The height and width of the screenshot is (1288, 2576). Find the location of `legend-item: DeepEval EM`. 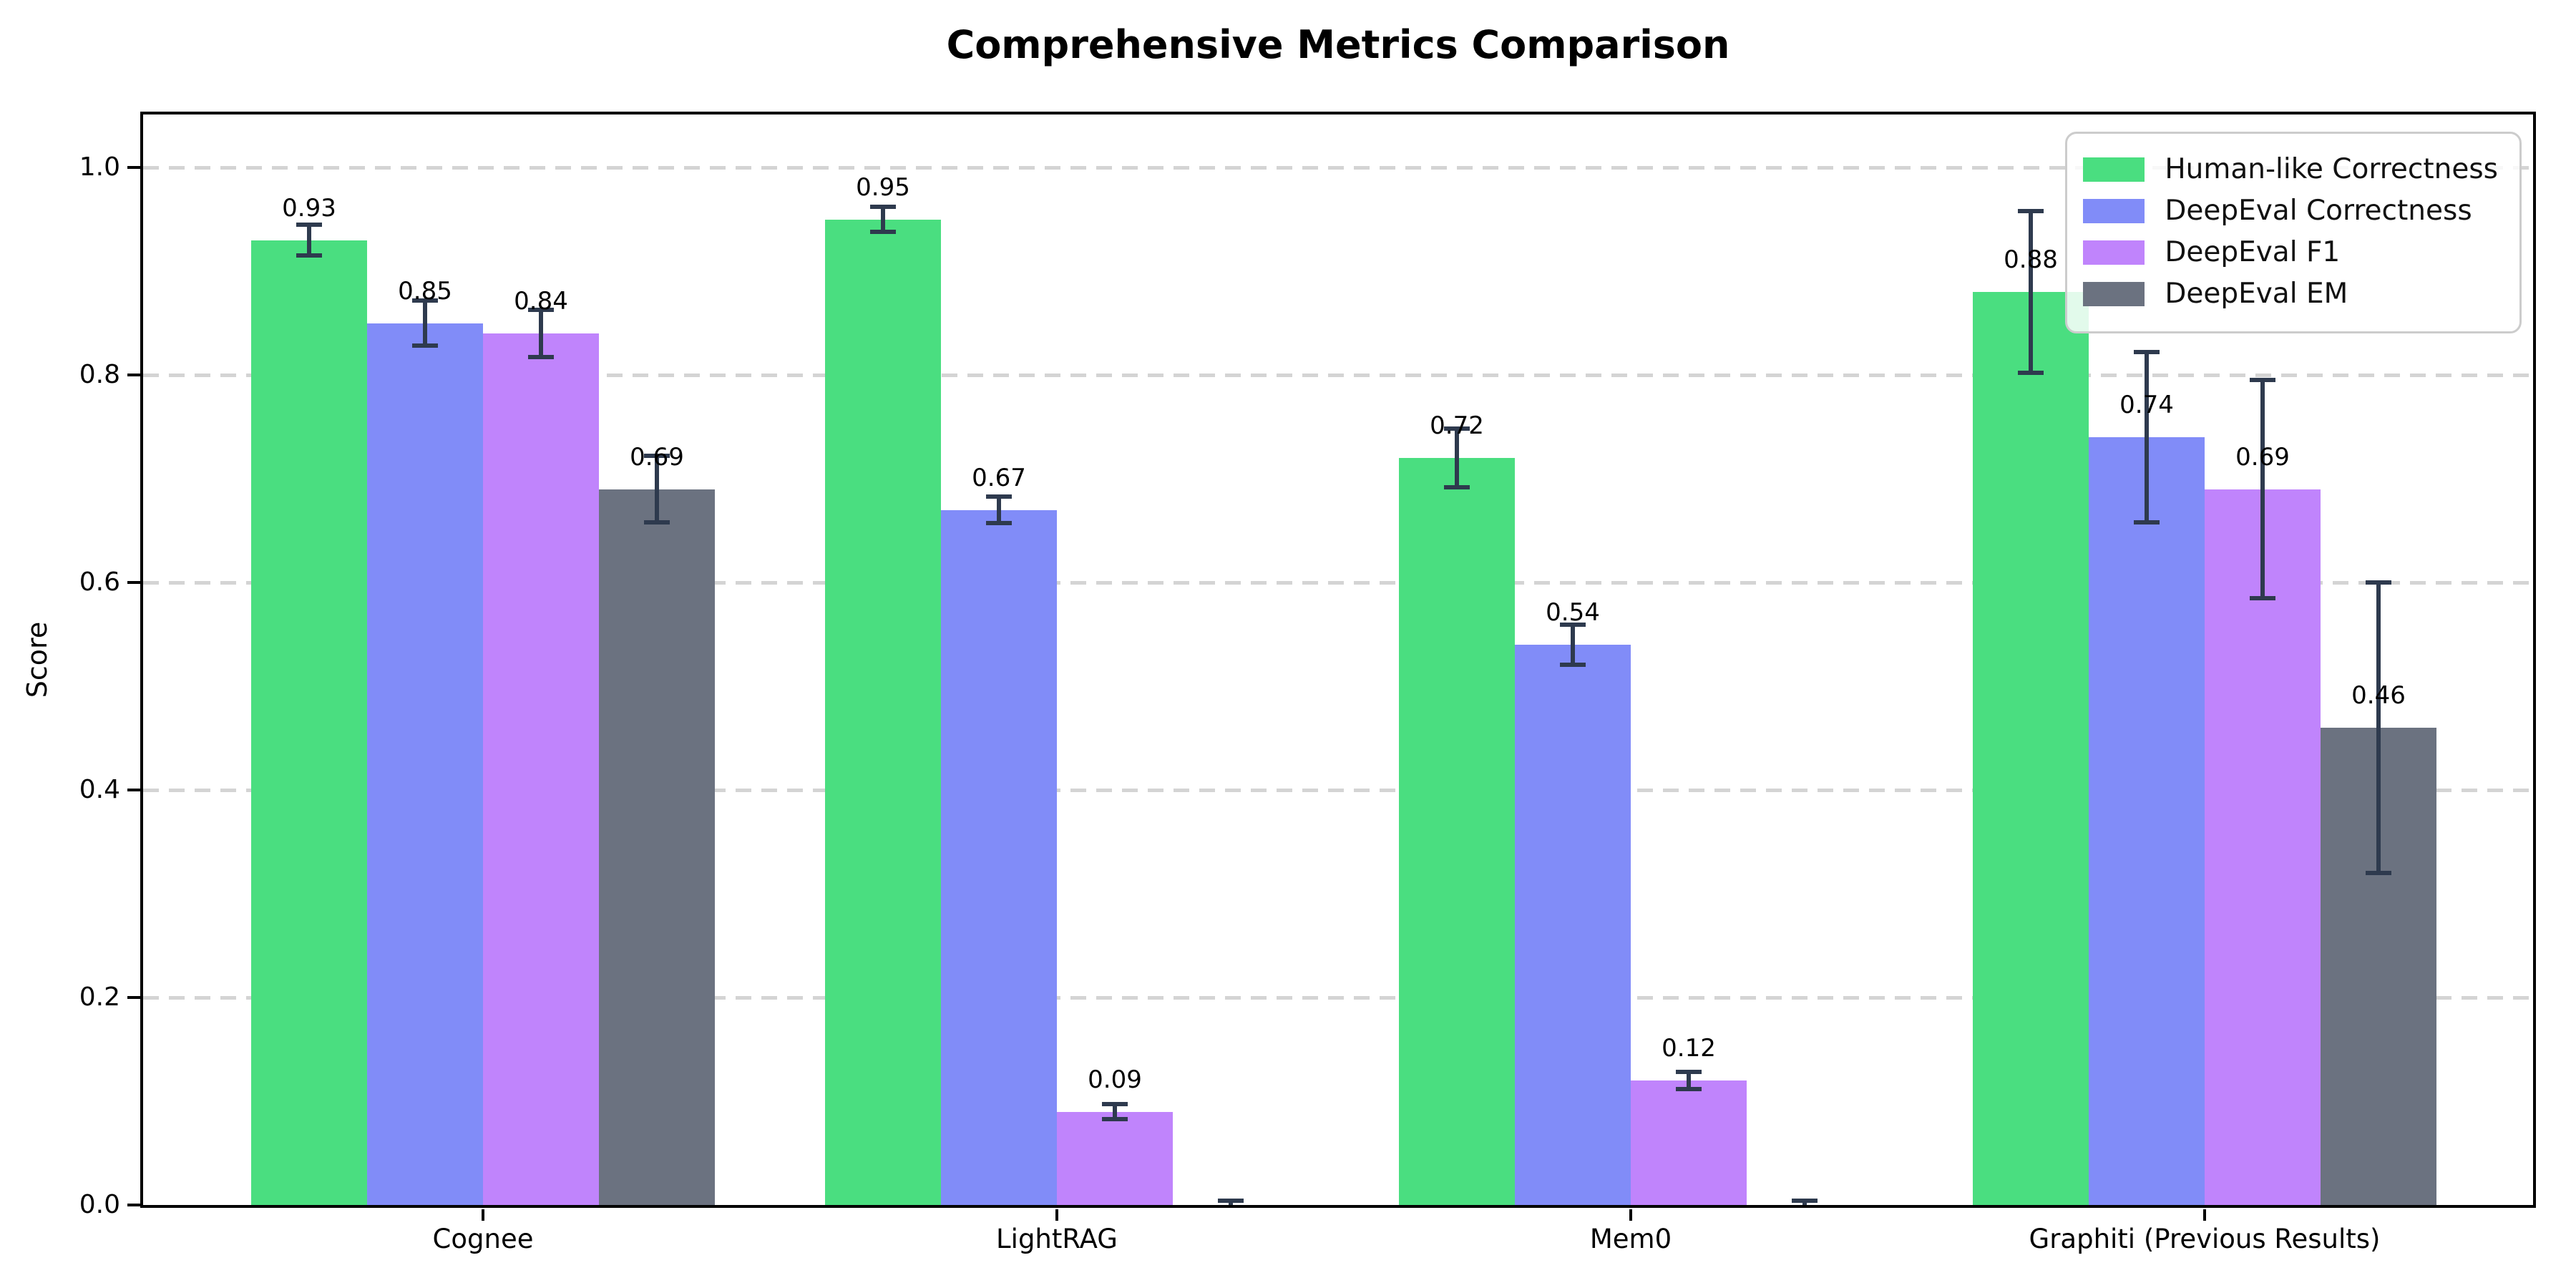

legend-item: DeepEval EM is located at coordinates (2290, 294).